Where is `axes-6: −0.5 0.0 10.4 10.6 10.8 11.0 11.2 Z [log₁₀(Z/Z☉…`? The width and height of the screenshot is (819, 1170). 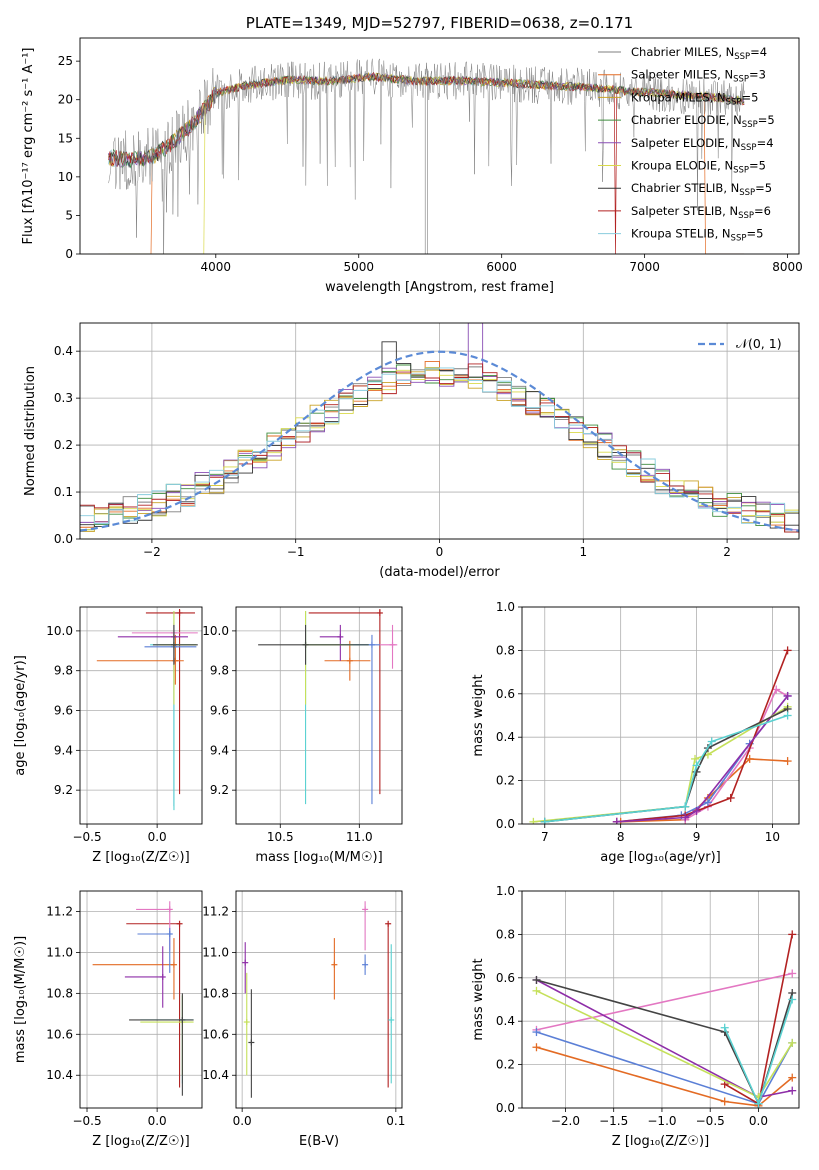
axes-6: −0.5 0.0 10.4 10.6 10.8 11.0 11.2 Z [log₁₀(Z/Z☉… is located at coordinates (108, 1019).